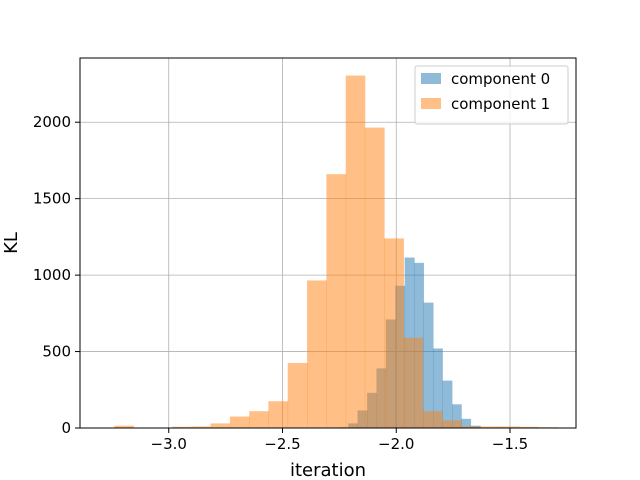 The width and height of the screenshot is (640, 480). I want to click on x-tick-label: −1.5, so click(510, 444).